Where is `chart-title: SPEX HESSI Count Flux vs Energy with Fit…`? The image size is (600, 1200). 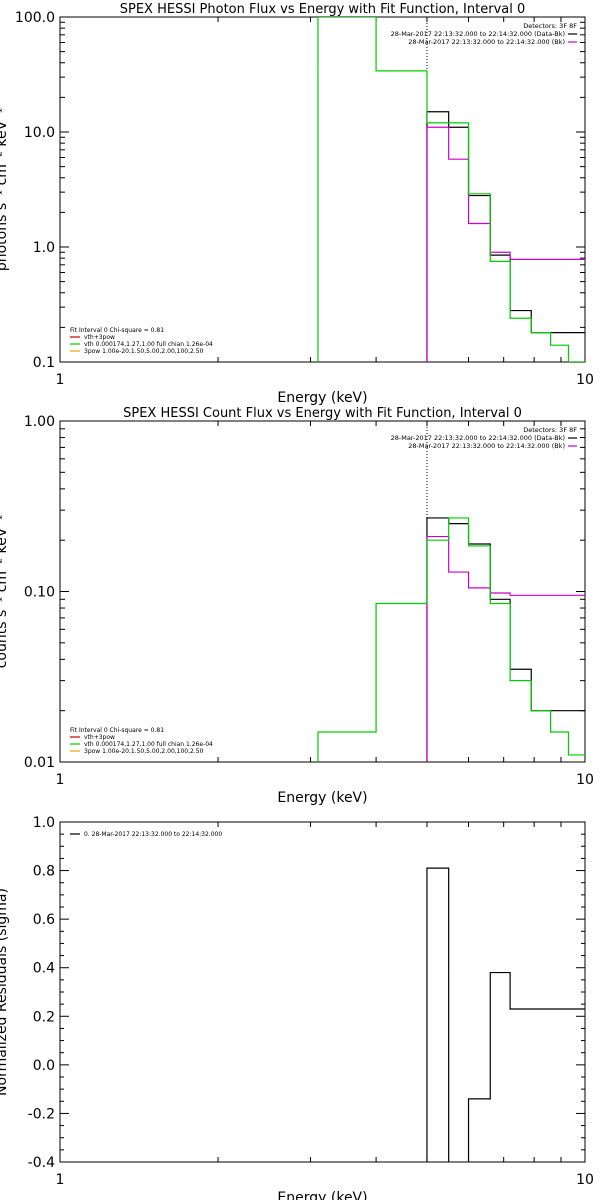 chart-title: SPEX HESSI Count Flux vs Energy with Fit… is located at coordinates (322, 413).